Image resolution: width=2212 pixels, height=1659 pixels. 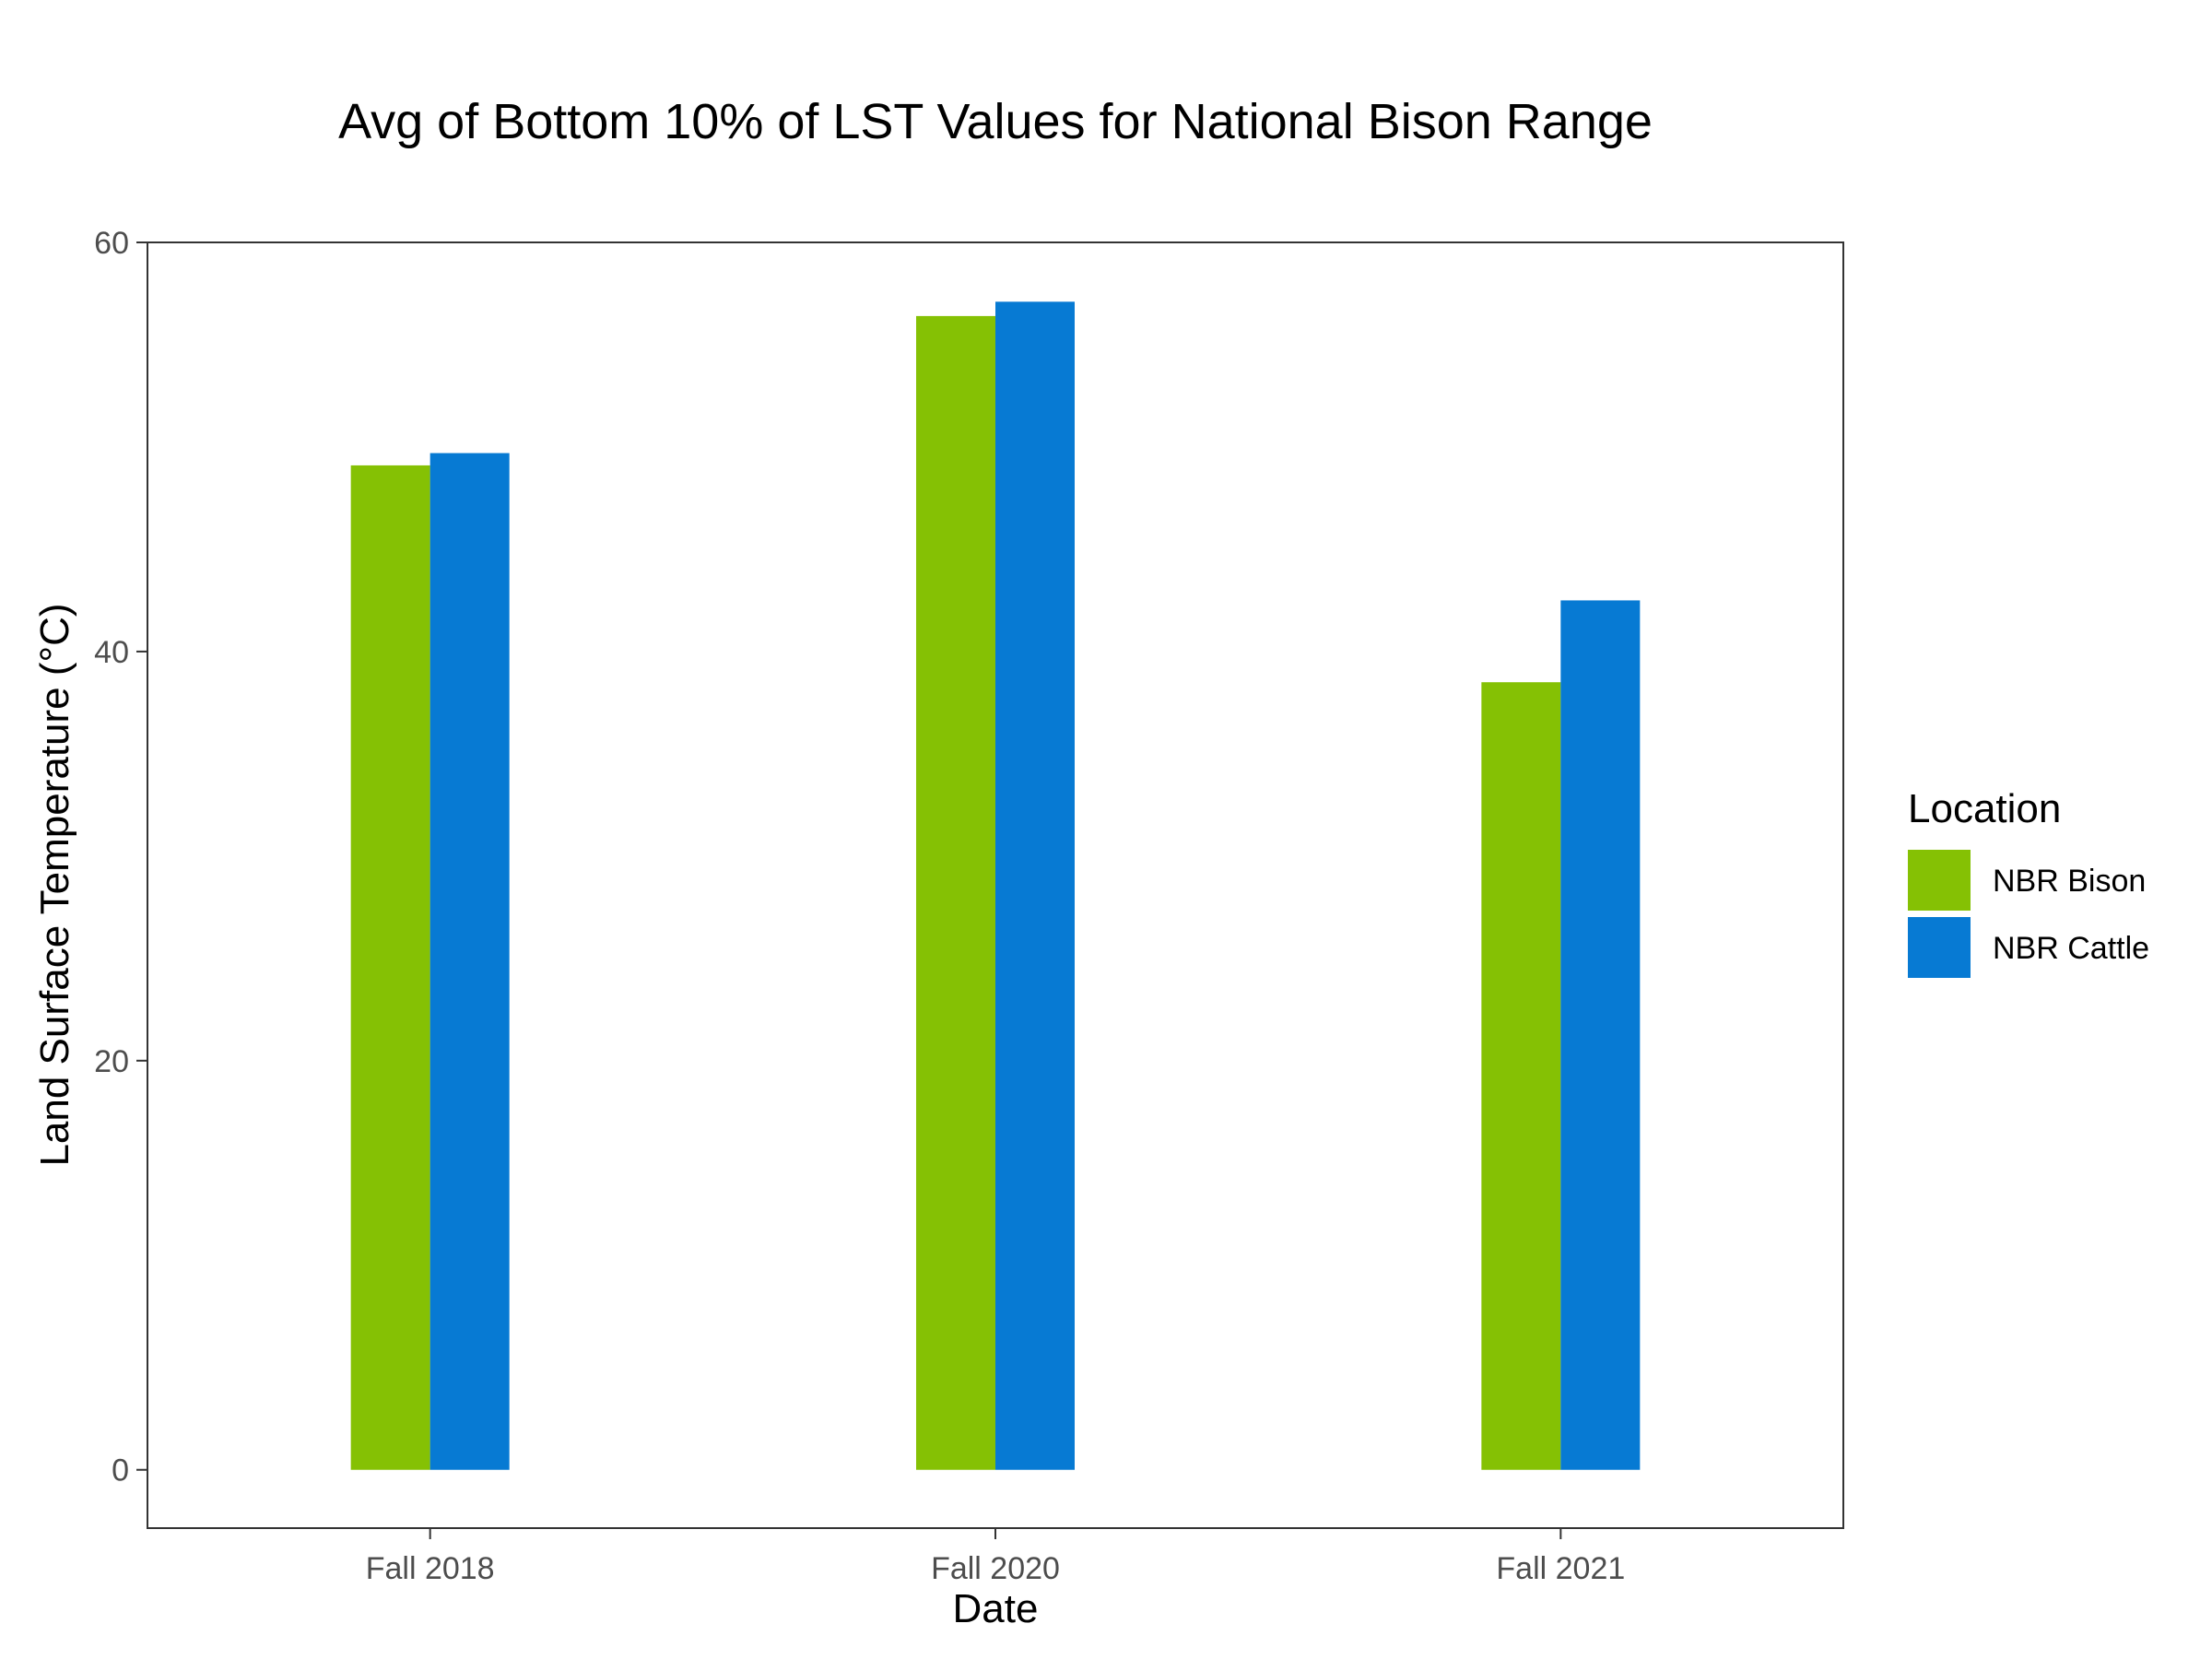 What do you see at coordinates (469, 961) in the screenshot?
I see `bar-nbr-cattle-fall-2018` at bounding box center [469, 961].